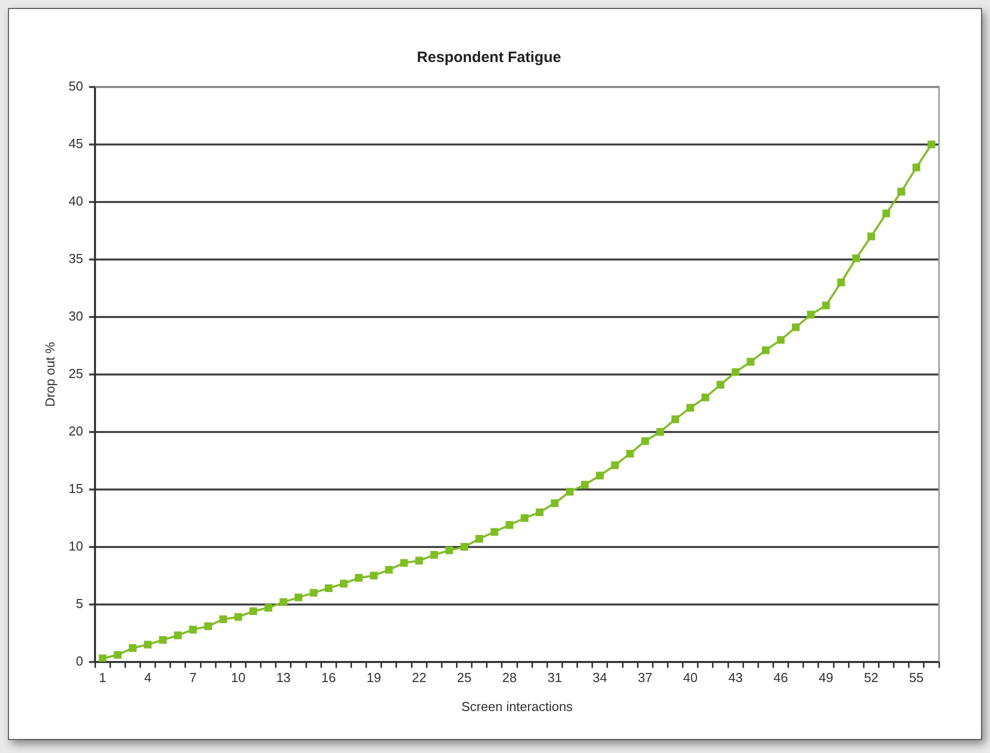 Image resolution: width=990 pixels, height=753 pixels. Describe the element at coordinates (76, 144) in the screenshot. I see `y-tick-label: 45` at that location.